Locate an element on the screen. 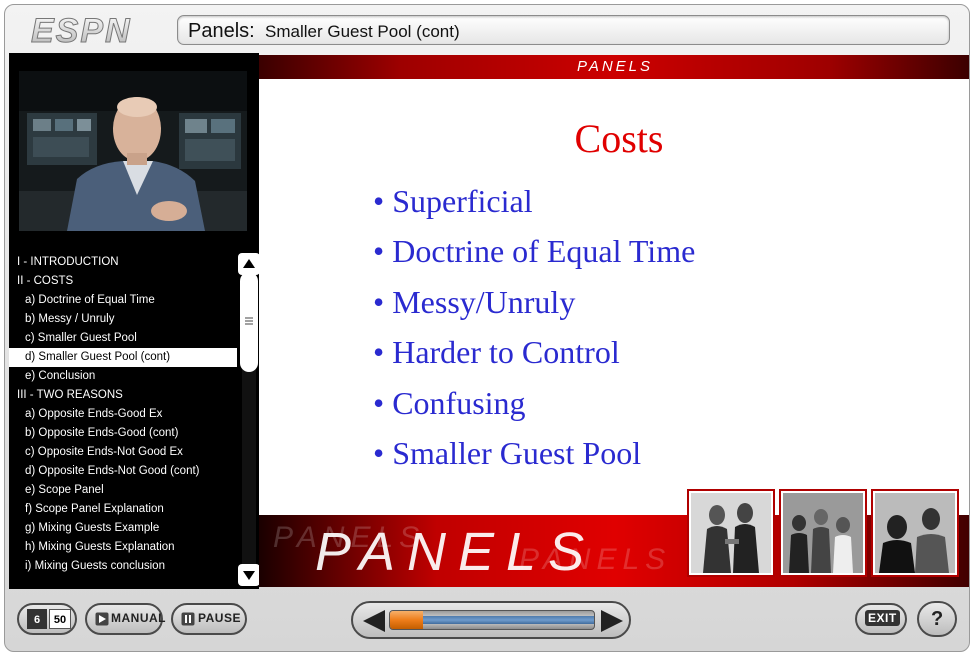 The image size is (976, 657). help-icon: ? is located at coordinates (937, 619).